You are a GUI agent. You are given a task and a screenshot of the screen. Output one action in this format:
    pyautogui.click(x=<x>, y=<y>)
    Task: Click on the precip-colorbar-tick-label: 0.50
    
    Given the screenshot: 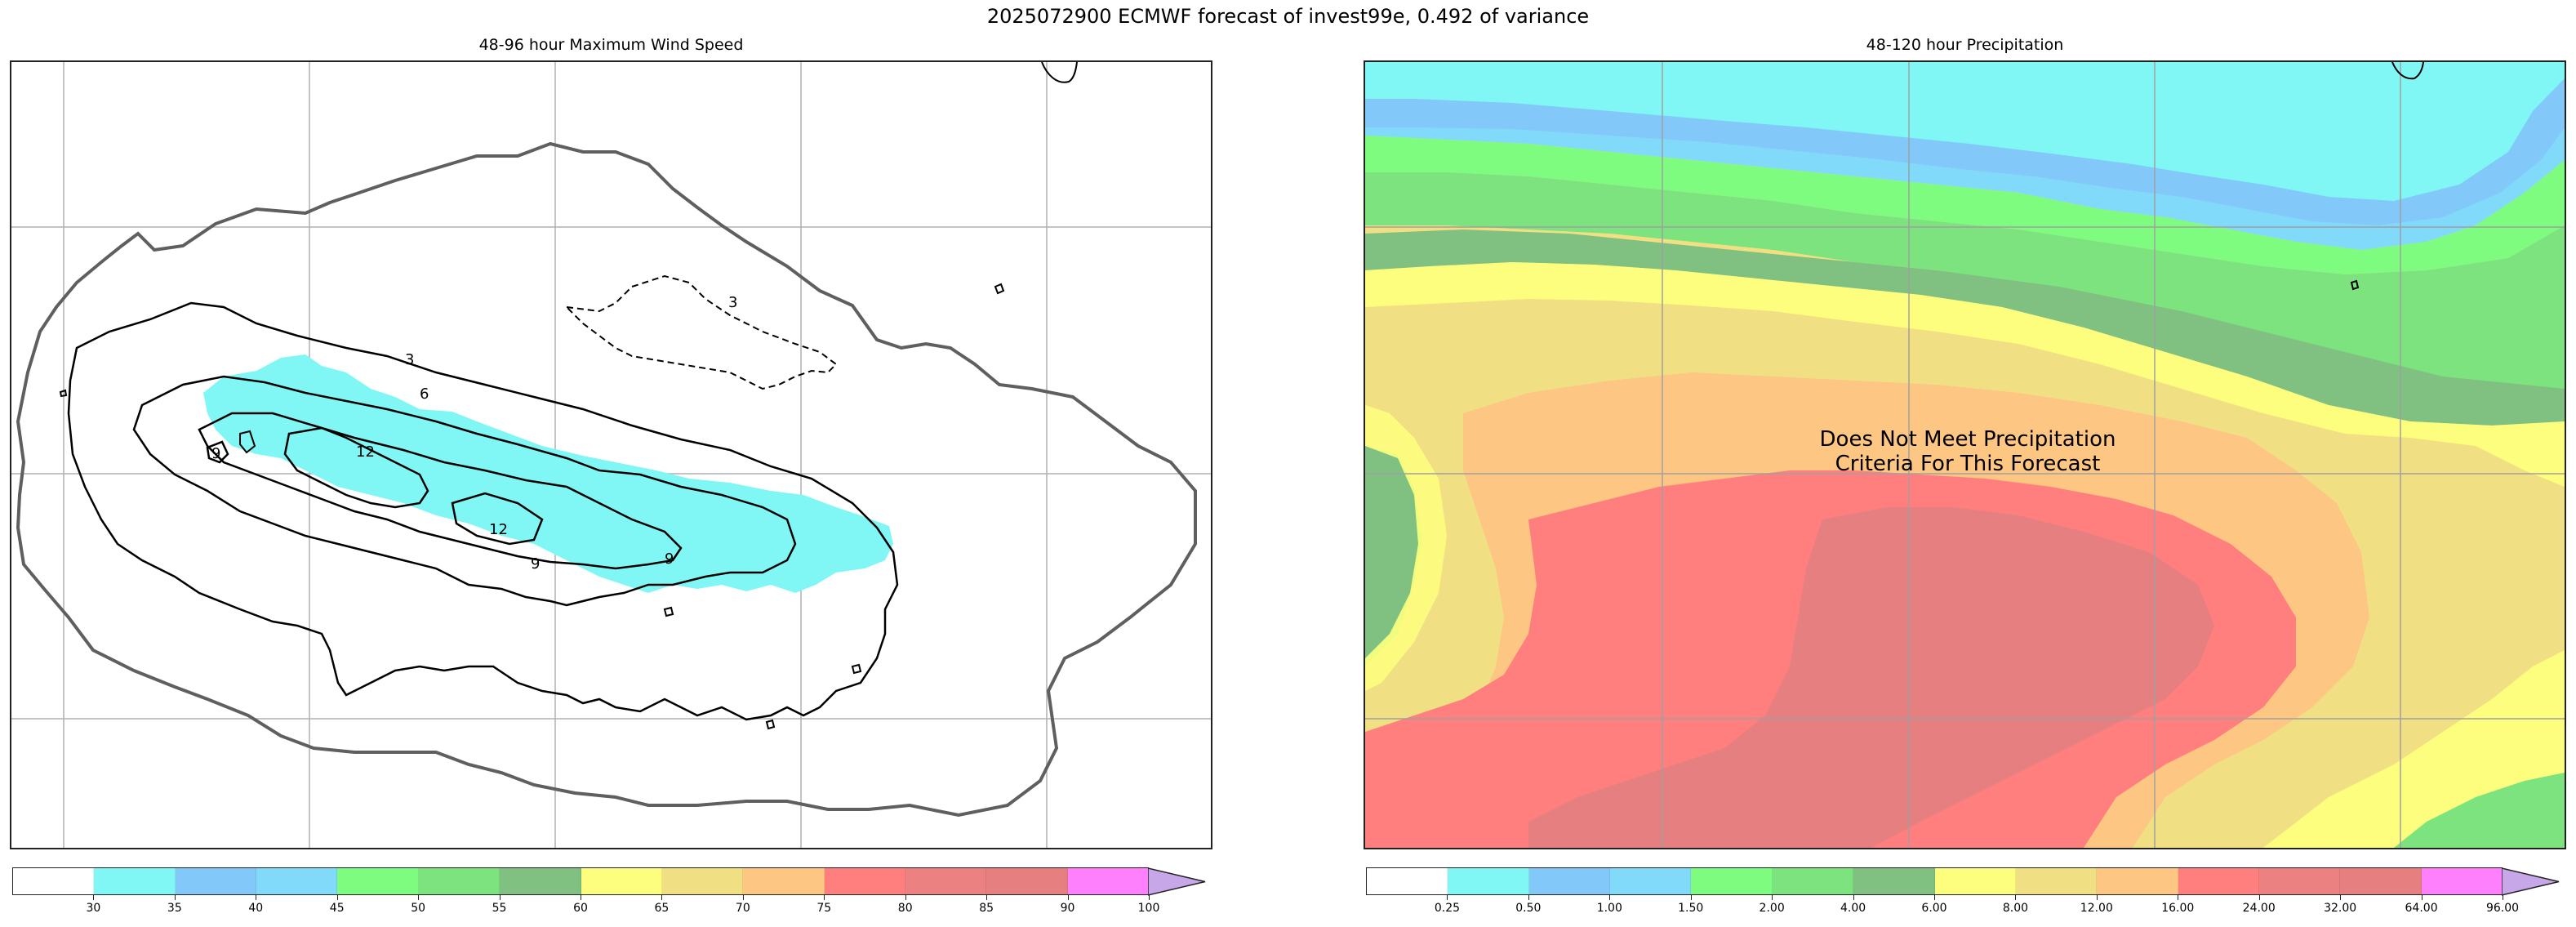 What is the action you would take?
    pyautogui.click(x=1528, y=908)
    